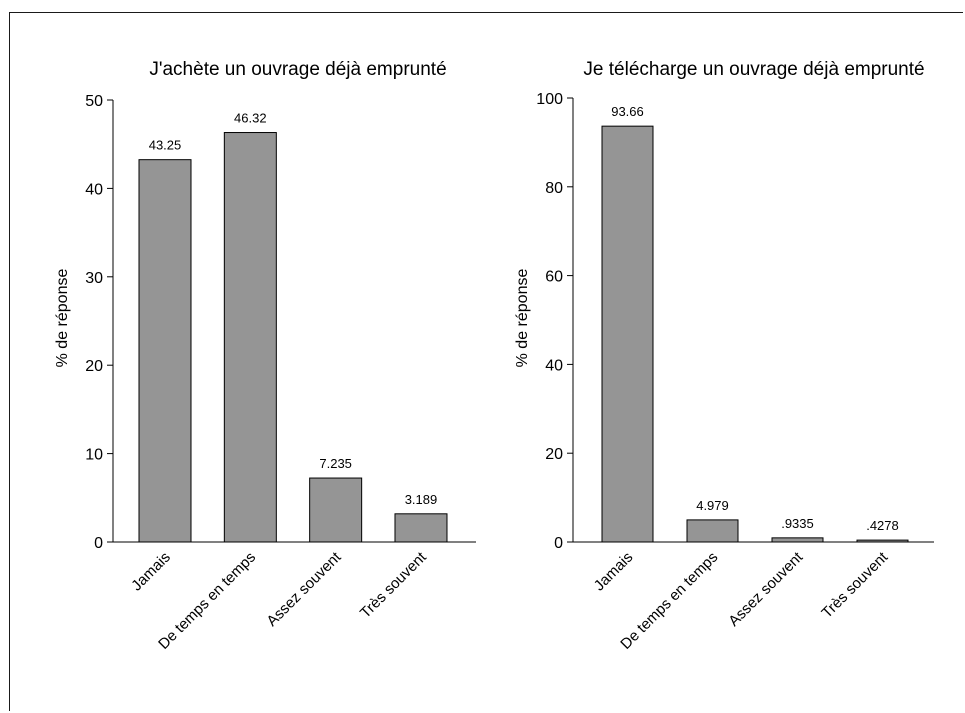  What do you see at coordinates (627, 111) in the screenshot?
I see `data-label: 93.66` at bounding box center [627, 111].